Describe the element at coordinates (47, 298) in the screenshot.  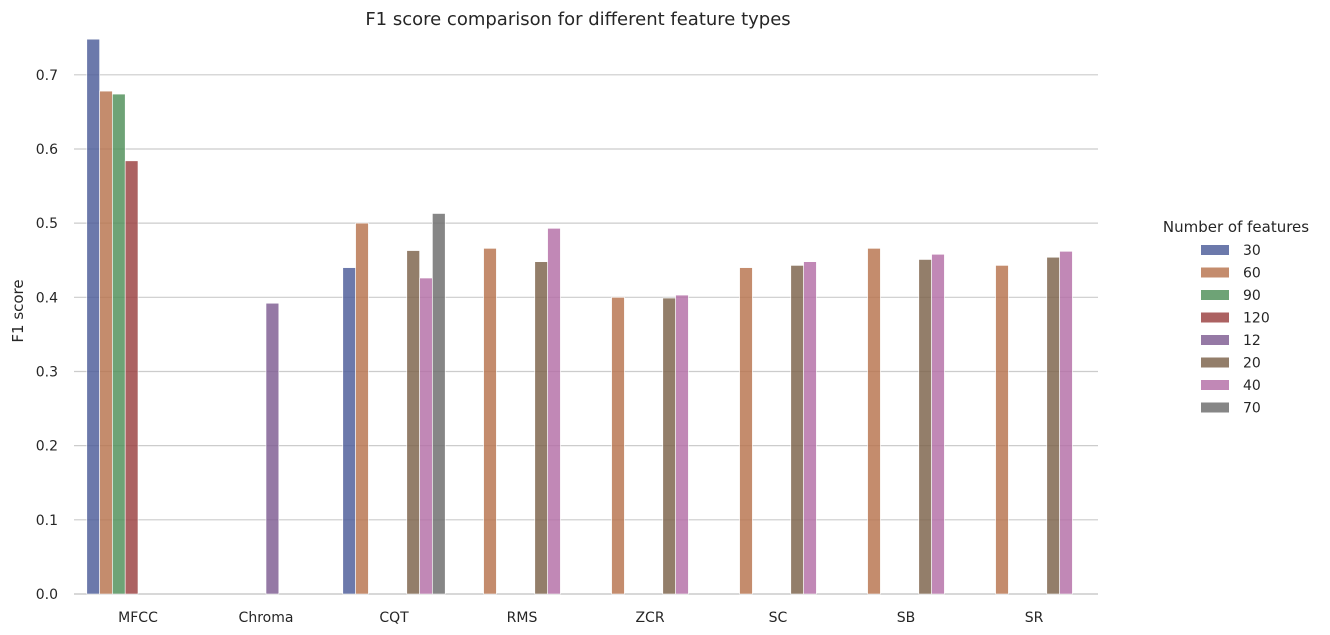
I see `y-tick-label: 0.4` at that location.